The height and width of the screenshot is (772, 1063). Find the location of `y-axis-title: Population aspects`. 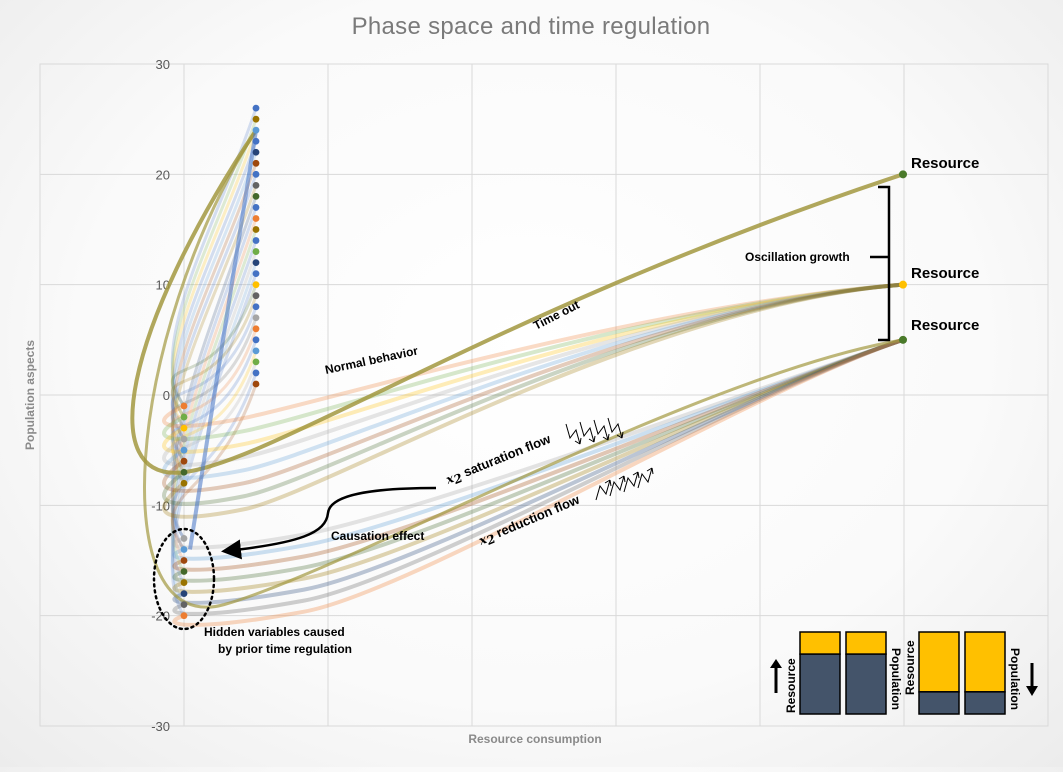

y-axis-title: Population aspects is located at coordinates (30, 395).